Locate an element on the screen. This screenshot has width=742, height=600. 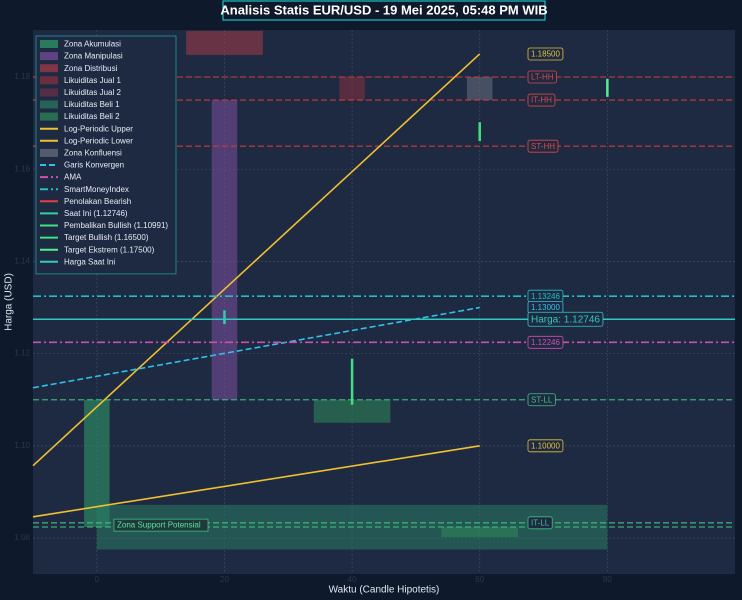
level-annotation: Harga: 1.12746 is located at coordinates (565, 319).